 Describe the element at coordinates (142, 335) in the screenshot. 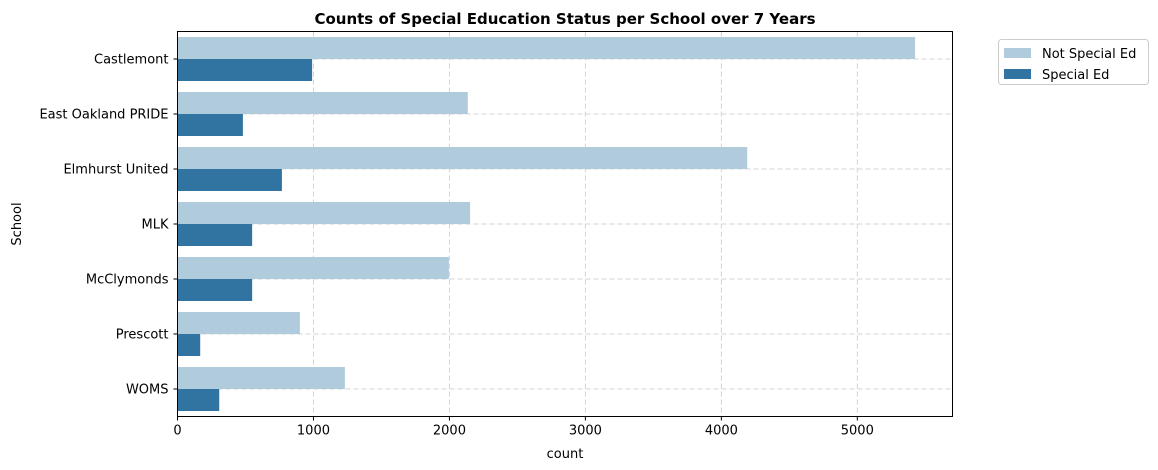

I see `y-tick-label: Prescott` at that location.